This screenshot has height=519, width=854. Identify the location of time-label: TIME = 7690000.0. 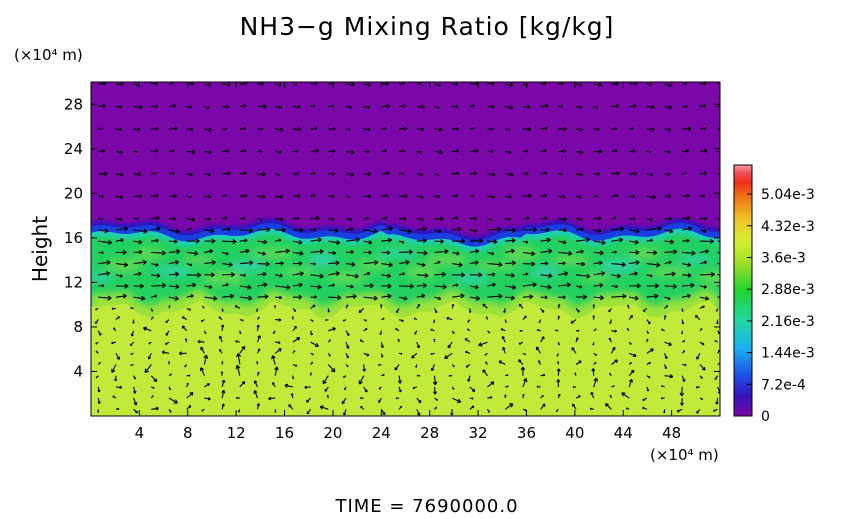
(427, 506).